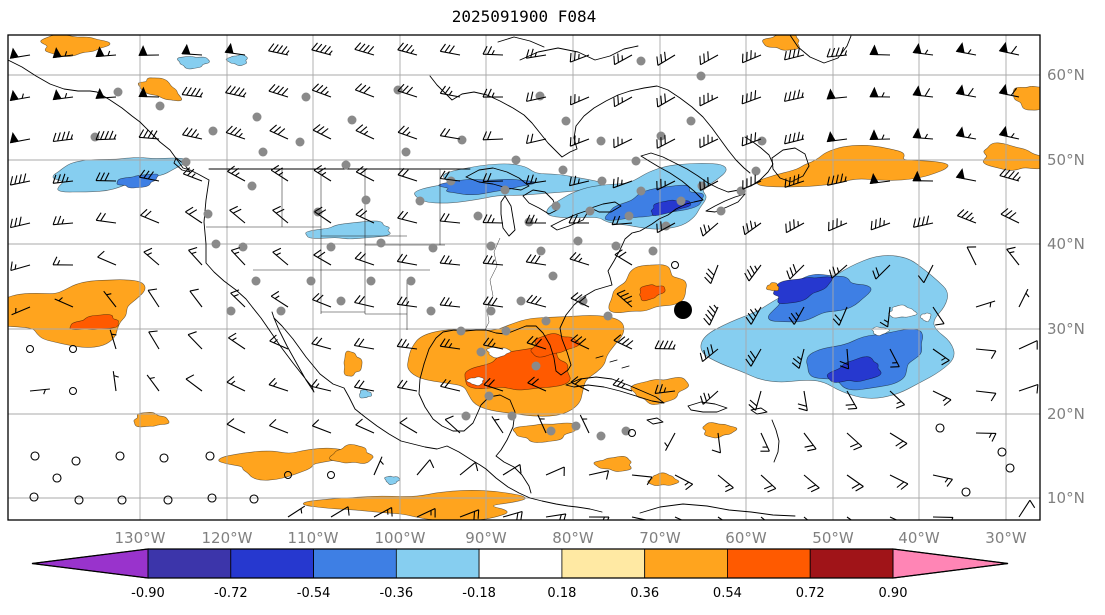 This screenshot has width=1105, height=615. Describe the element at coordinates (1066, 329) in the screenshot. I see `lat-tick-label: 30°N` at that location.